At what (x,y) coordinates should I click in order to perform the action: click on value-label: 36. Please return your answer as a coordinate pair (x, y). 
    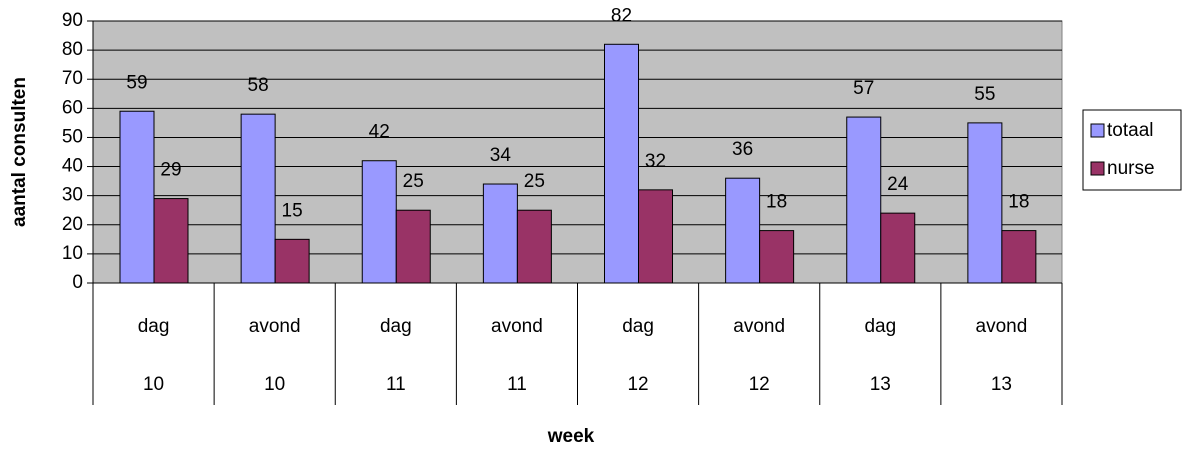
    Looking at the image, I should click on (742, 149).